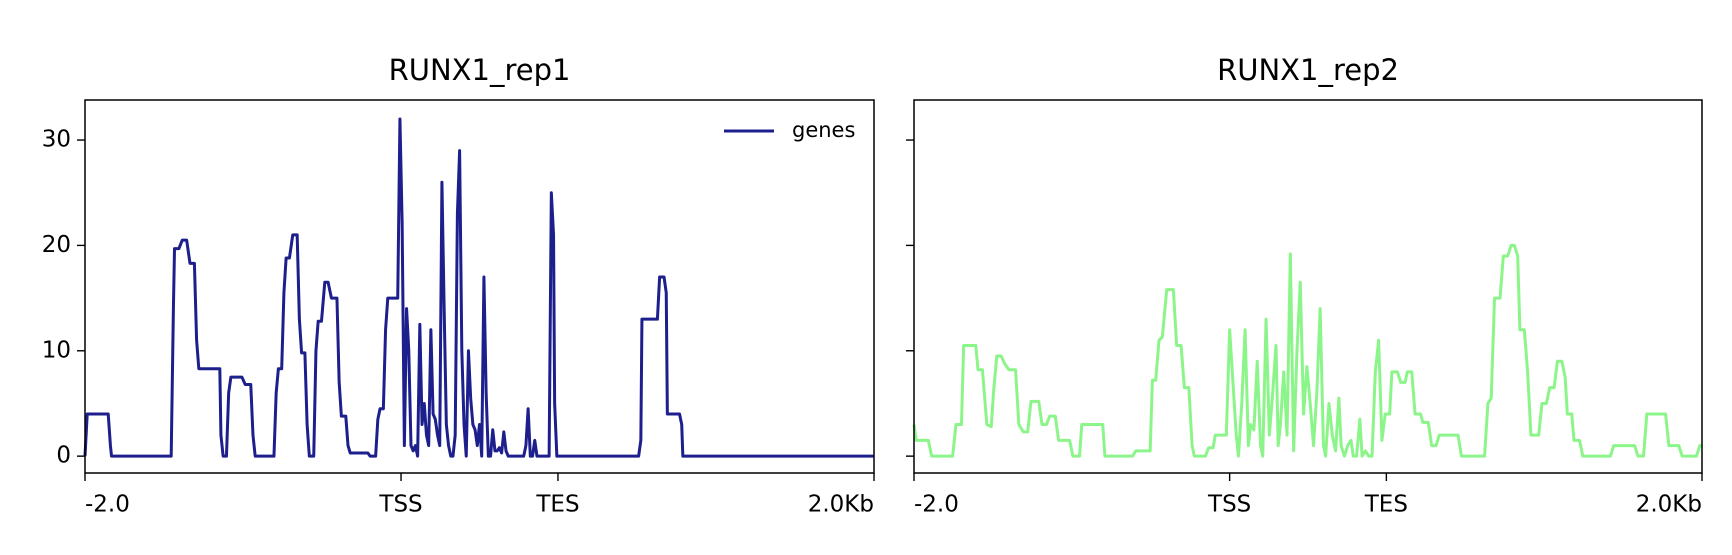 The width and height of the screenshot is (1732, 555). What do you see at coordinates (63, 456) in the screenshot?
I see `y-tick-label: 0` at bounding box center [63, 456].